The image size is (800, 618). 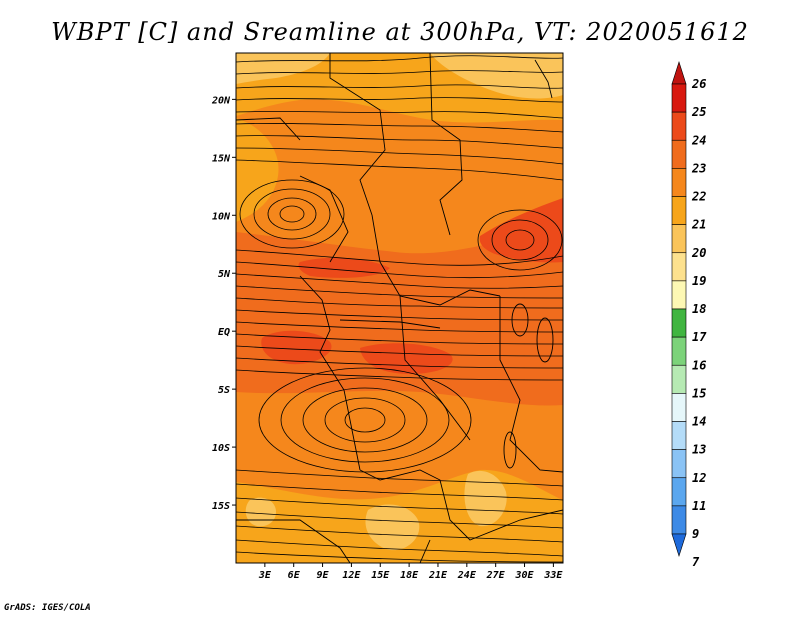 What do you see at coordinates (553, 575) in the screenshot?
I see `x-tick-label: 33E` at bounding box center [553, 575].